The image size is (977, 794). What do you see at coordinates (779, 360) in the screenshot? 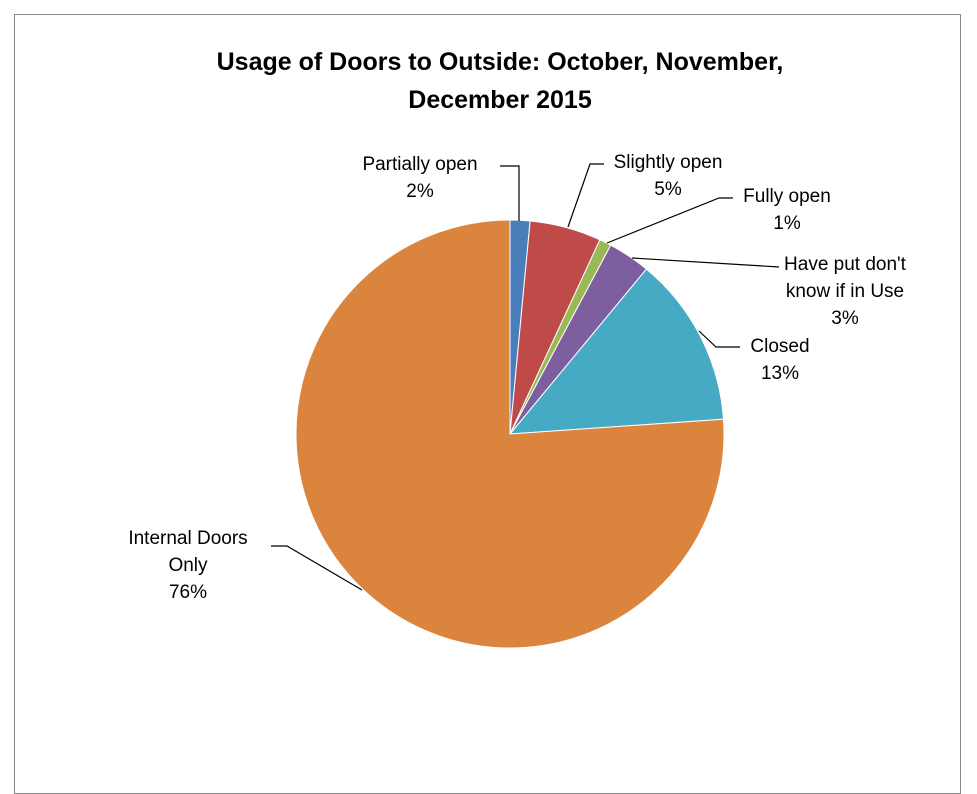
I see `data-label: Closed 13%` at bounding box center [779, 360].